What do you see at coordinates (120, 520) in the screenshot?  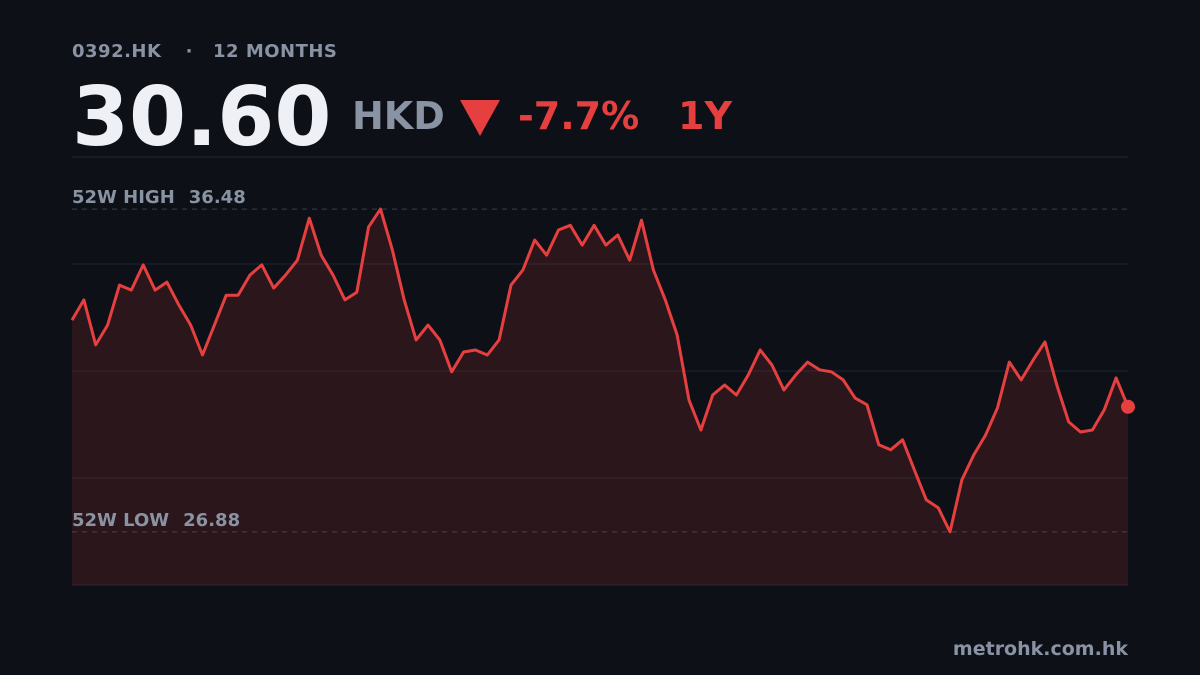 I see `low-label: 52W LOW` at bounding box center [120, 520].